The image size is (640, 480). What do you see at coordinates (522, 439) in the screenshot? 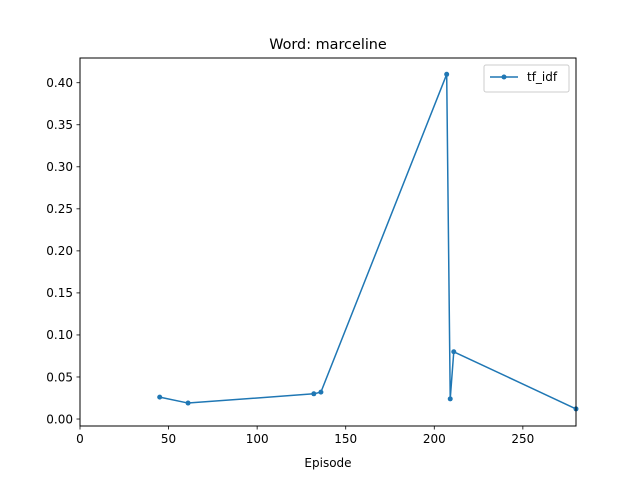
I see `x-tick-label: 250` at bounding box center [522, 439].